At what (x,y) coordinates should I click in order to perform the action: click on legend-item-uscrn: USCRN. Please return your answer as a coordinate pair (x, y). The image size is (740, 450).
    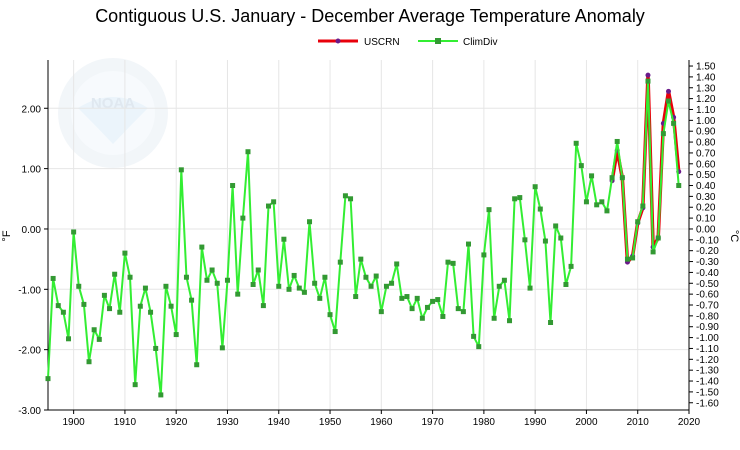
    Looking at the image, I should click on (359, 42).